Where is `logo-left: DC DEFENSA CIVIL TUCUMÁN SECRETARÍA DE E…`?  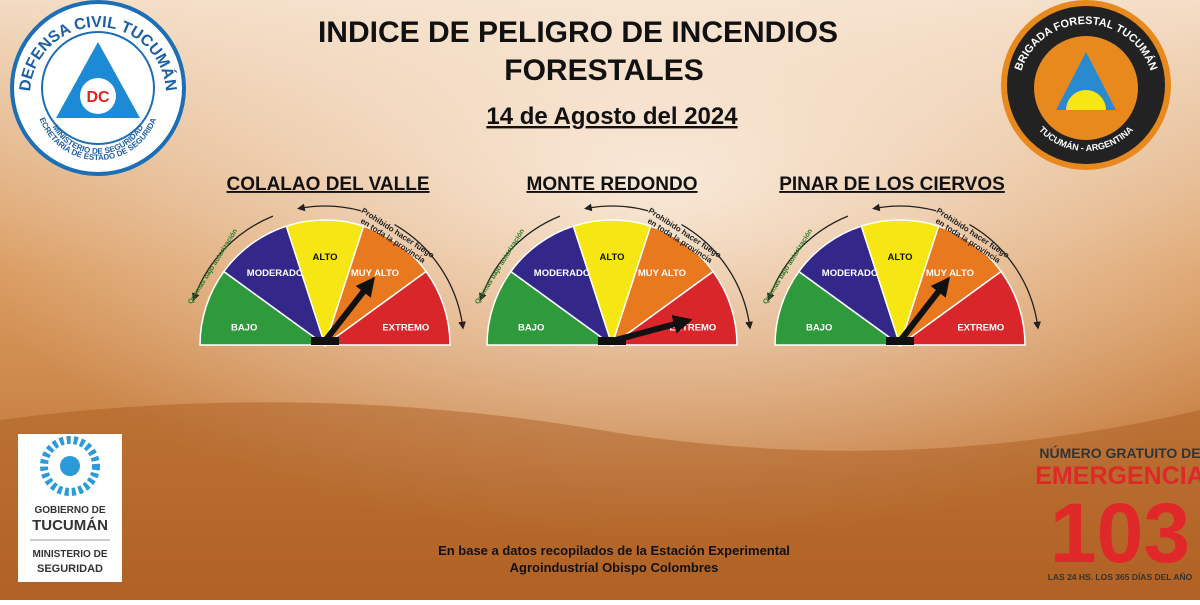 logo-left: DC DEFENSA CIVIL TUCUMÁN SECRETARÍA DE E… is located at coordinates (93, 88).